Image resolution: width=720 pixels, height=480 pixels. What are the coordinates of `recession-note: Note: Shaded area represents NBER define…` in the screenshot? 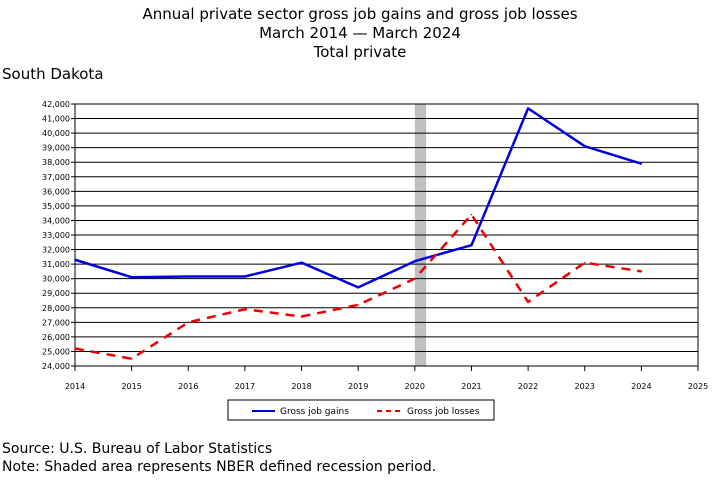 It's located at (219, 467).